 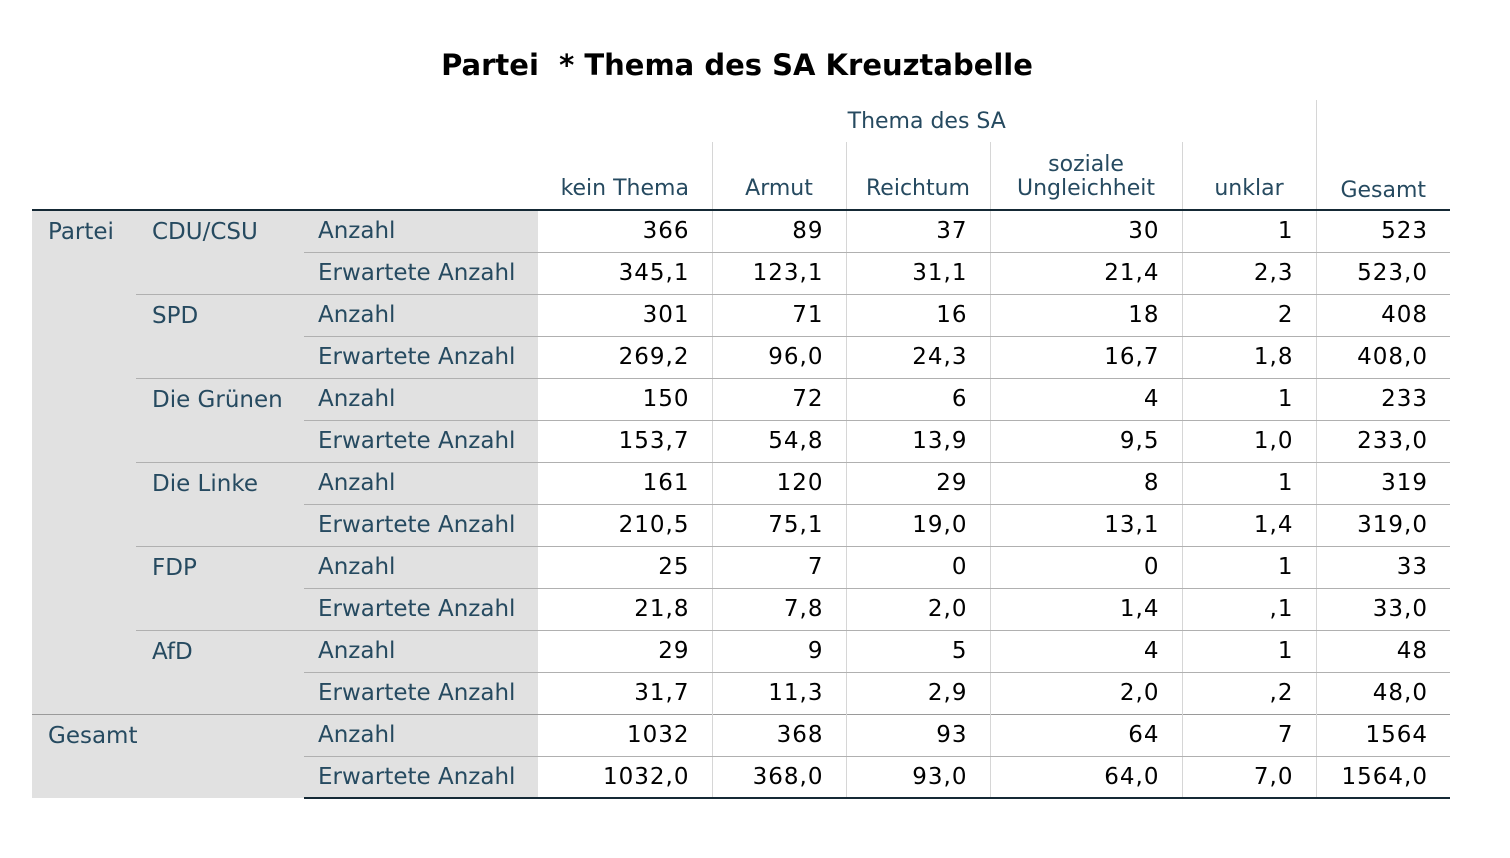 What do you see at coordinates (1382, 441) in the screenshot?
I see `table-cell: 233,0` at bounding box center [1382, 441].